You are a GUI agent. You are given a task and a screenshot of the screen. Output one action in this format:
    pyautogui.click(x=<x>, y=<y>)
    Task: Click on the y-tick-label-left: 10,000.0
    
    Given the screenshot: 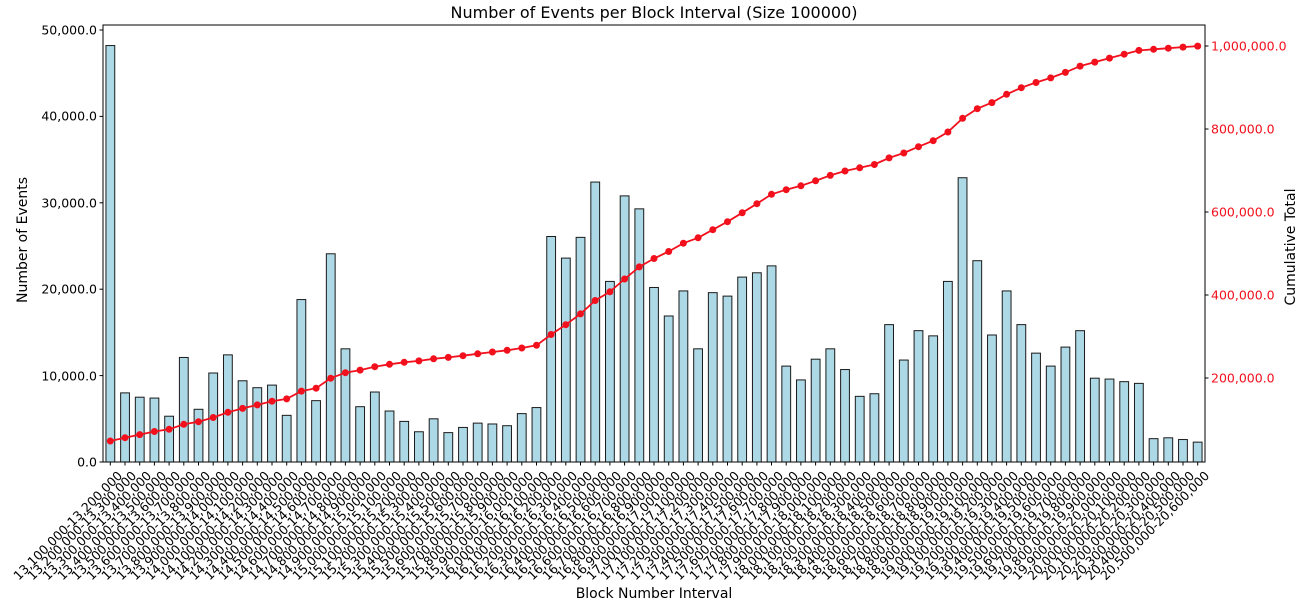 What is the action you would take?
    pyautogui.click(x=69, y=376)
    